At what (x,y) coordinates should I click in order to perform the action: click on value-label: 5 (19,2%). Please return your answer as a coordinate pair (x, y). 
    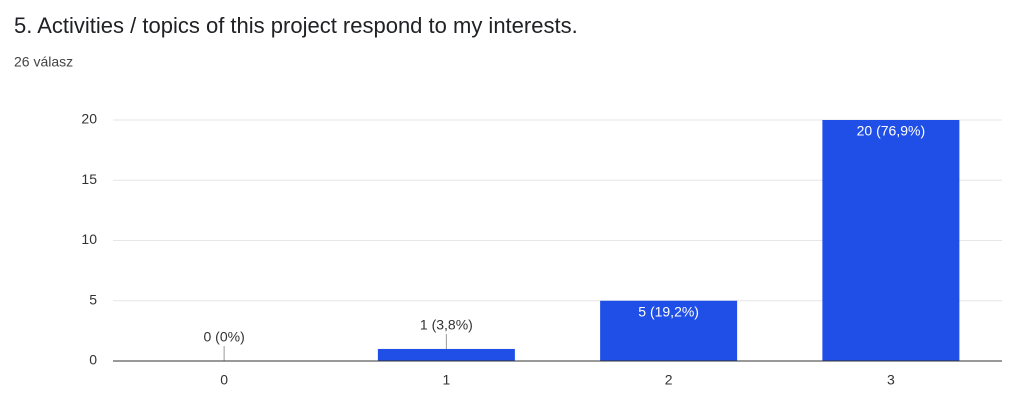
    Looking at the image, I should click on (668, 311).